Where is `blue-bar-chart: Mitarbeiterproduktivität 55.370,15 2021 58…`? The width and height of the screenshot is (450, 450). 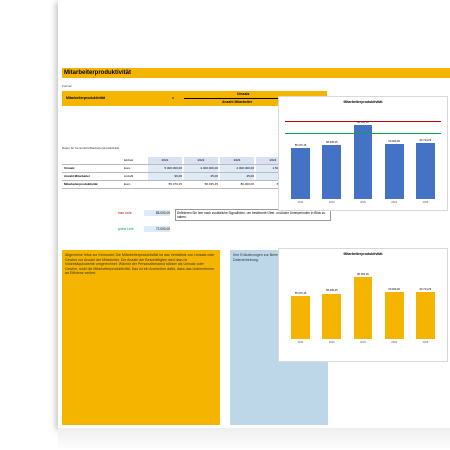 blue-bar-chart: Mitarbeiterproduktivität 55.370,15 2021 58… is located at coordinates (363, 153).